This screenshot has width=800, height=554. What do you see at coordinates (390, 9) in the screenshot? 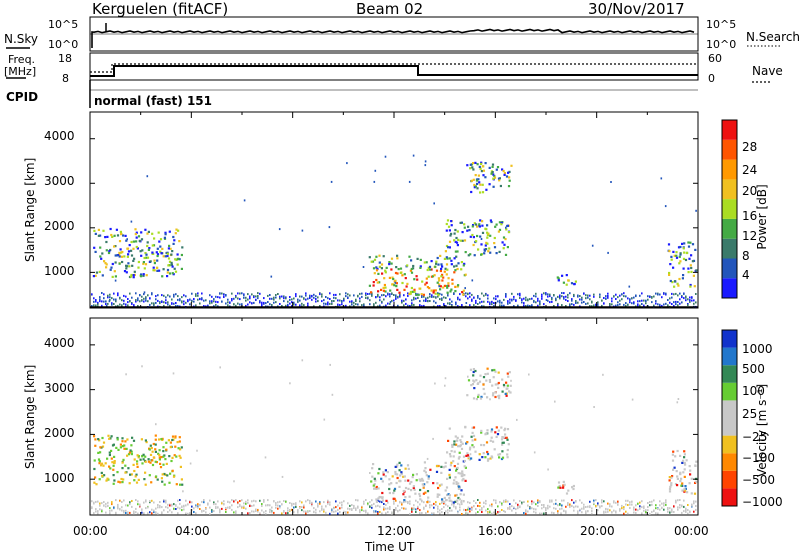
I see `beam-title: Beam 02` at bounding box center [390, 9].